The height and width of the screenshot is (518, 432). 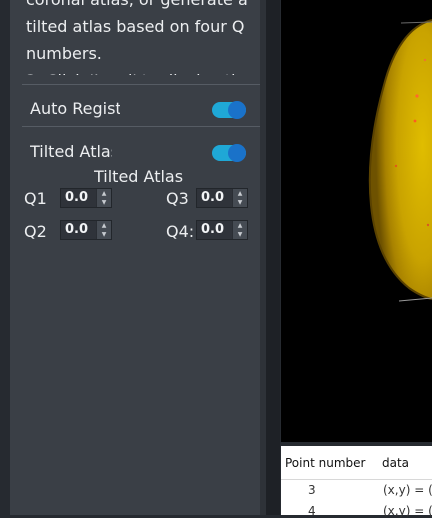 I want to click on instruction-line: tilted atlas based on four Q, so click(x=135, y=26).